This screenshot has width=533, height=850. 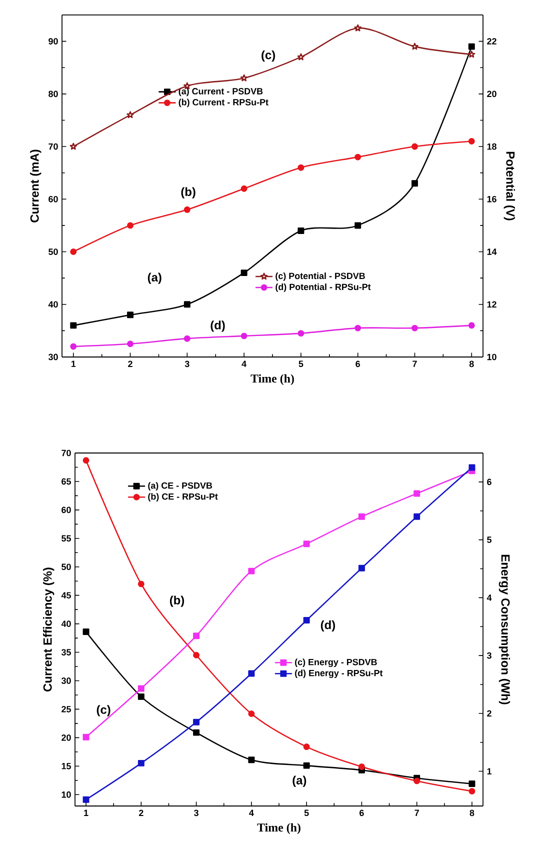 I want to click on y2-tick-label: 5, so click(x=489, y=539).